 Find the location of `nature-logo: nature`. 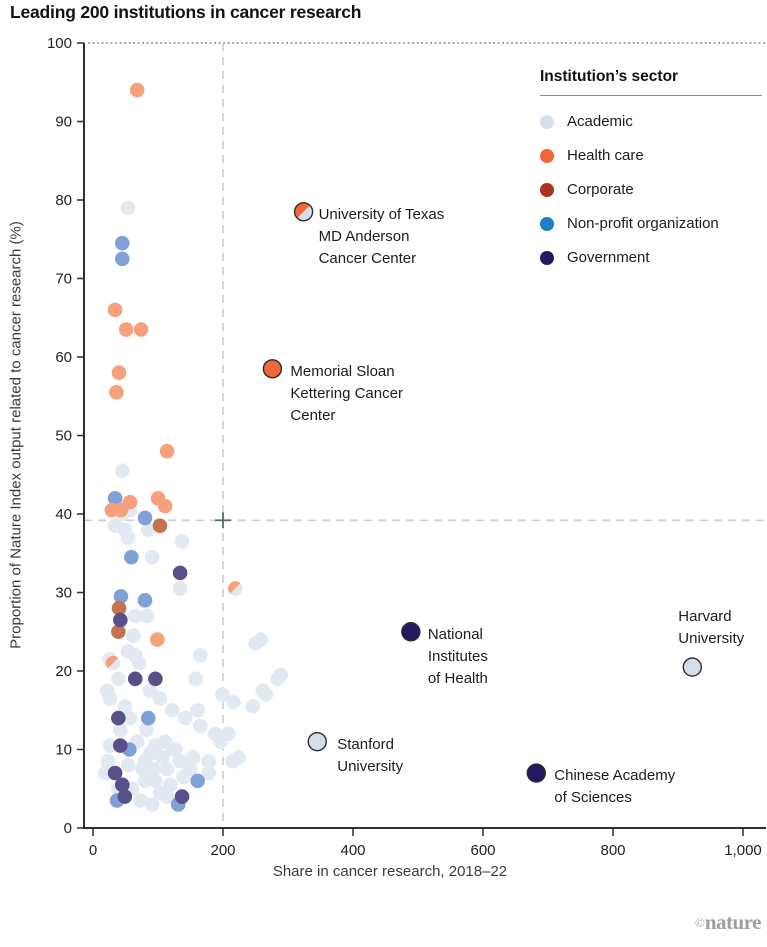

nature-logo: nature is located at coordinates (733, 922).